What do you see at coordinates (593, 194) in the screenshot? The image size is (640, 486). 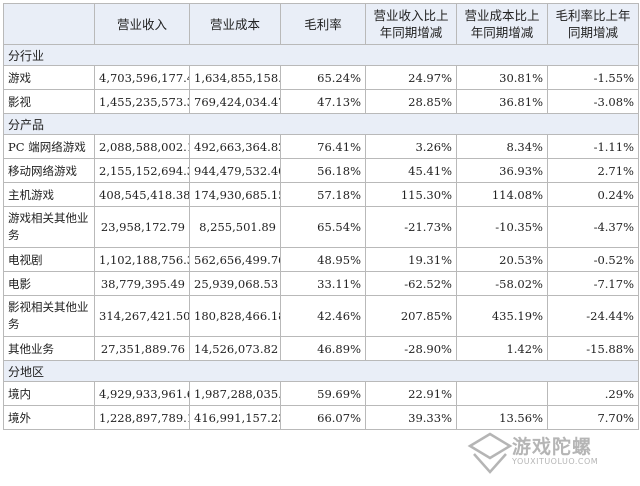 I see `margin-change-cell: 0.24%` at bounding box center [593, 194].